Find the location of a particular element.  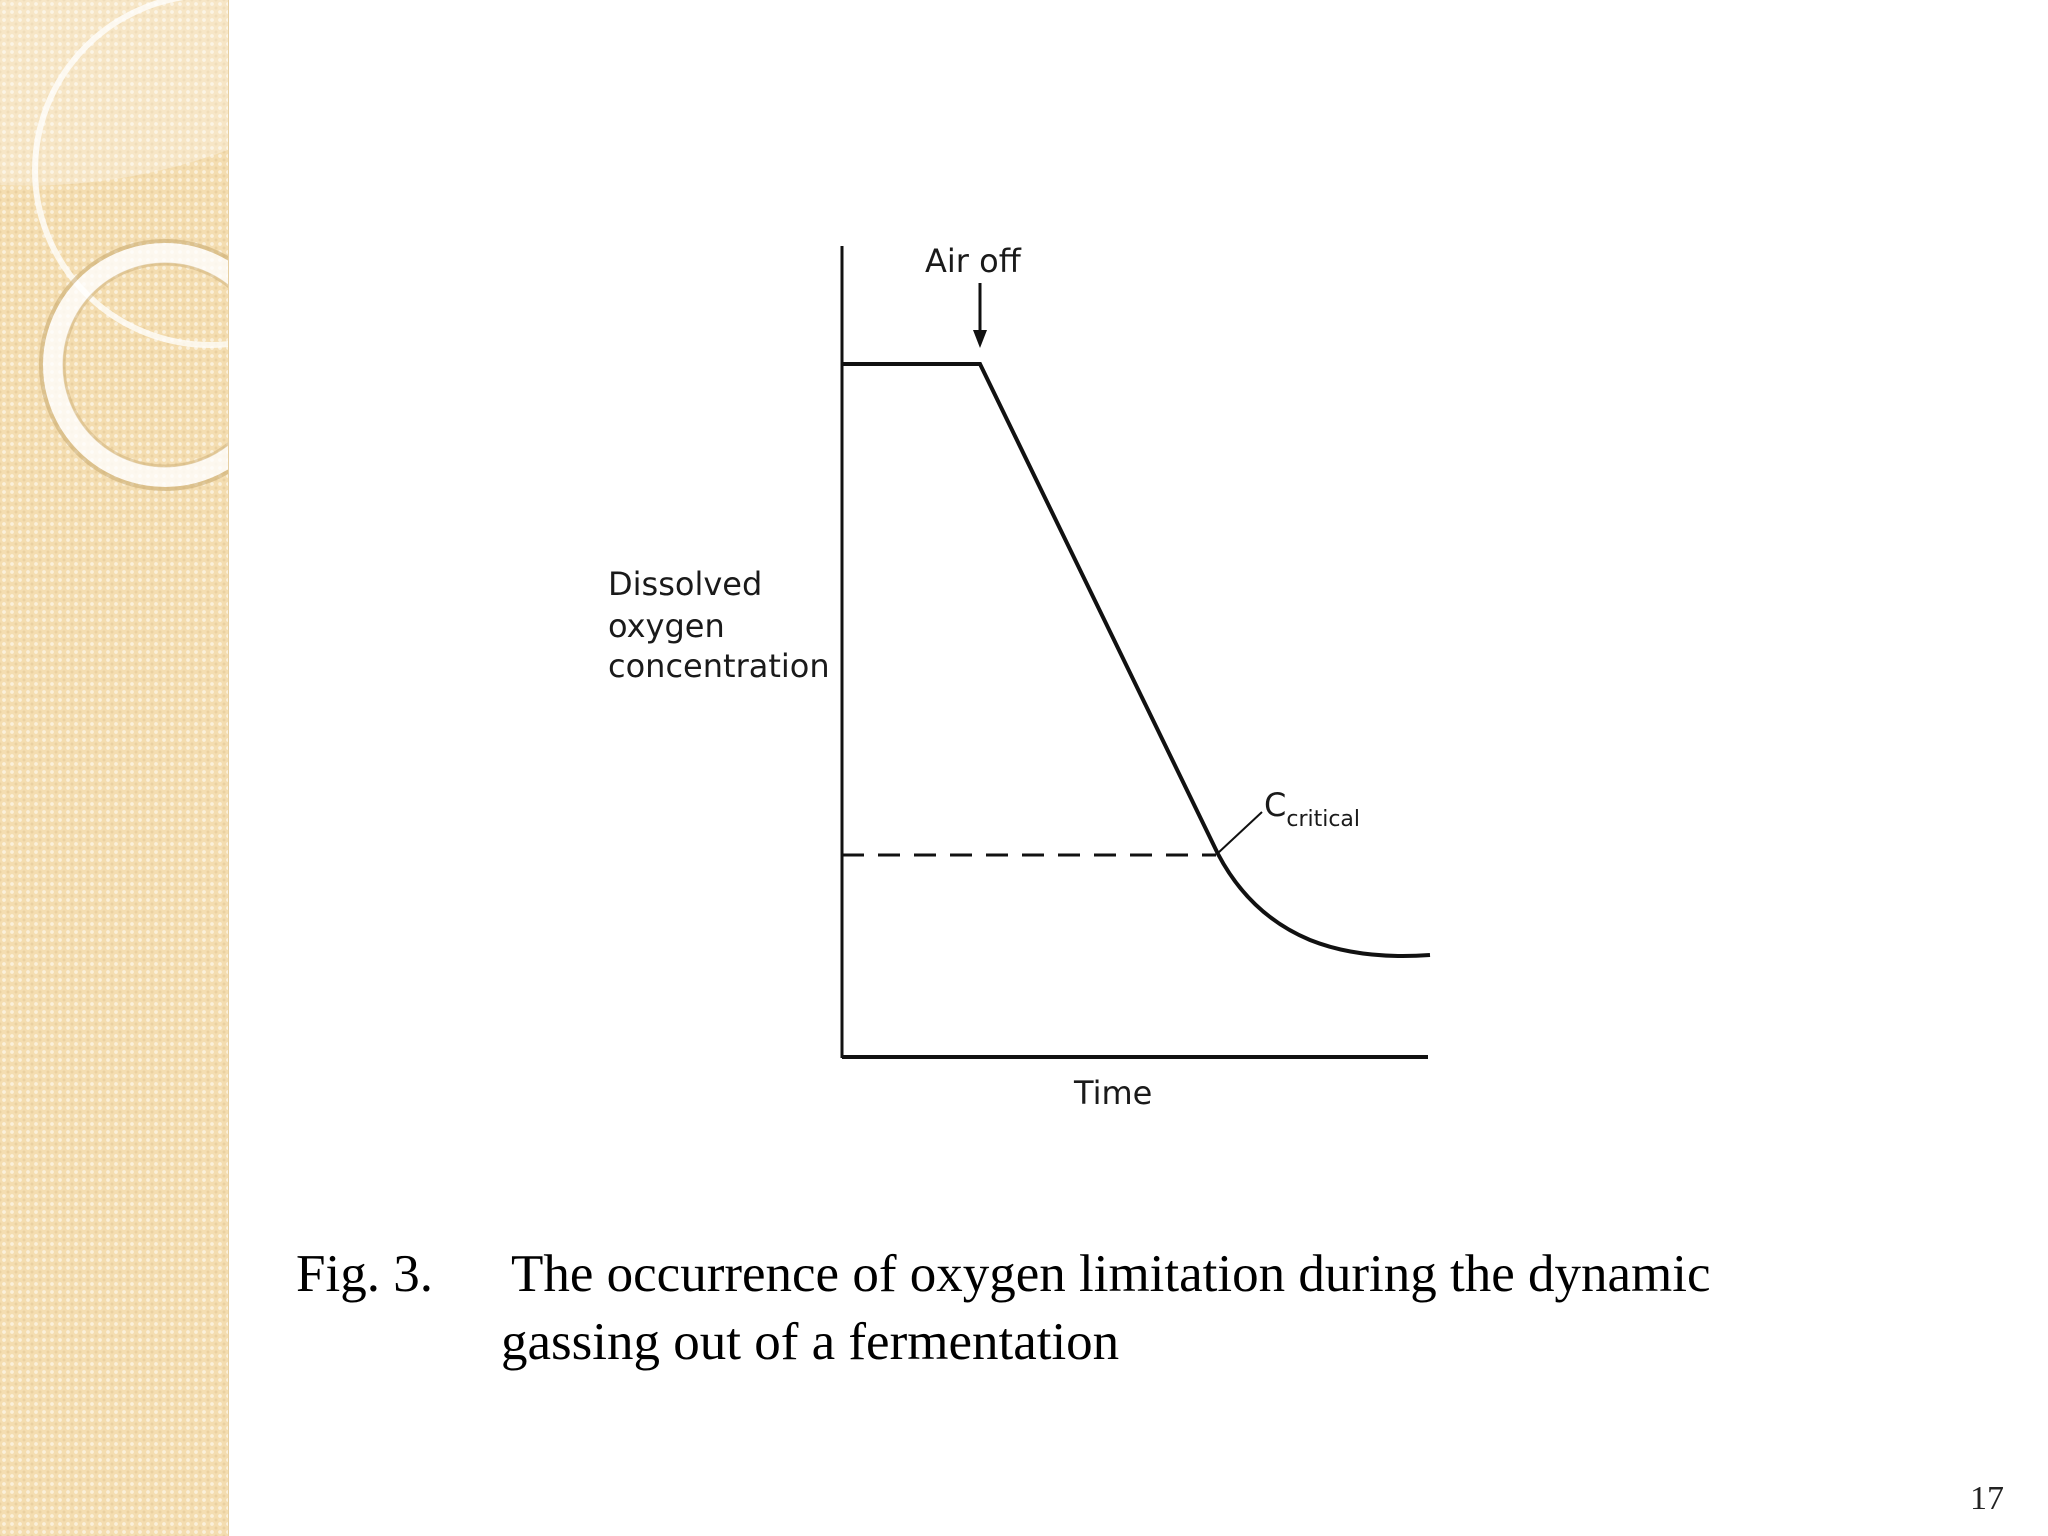

decorative-side-strip is located at coordinates (114, 768).